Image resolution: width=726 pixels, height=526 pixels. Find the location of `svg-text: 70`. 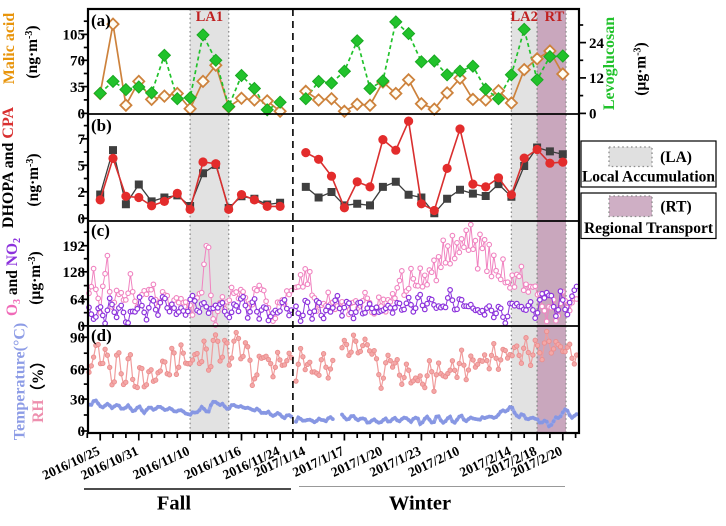

svg-text: 70 is located at coordinates (77, 62).